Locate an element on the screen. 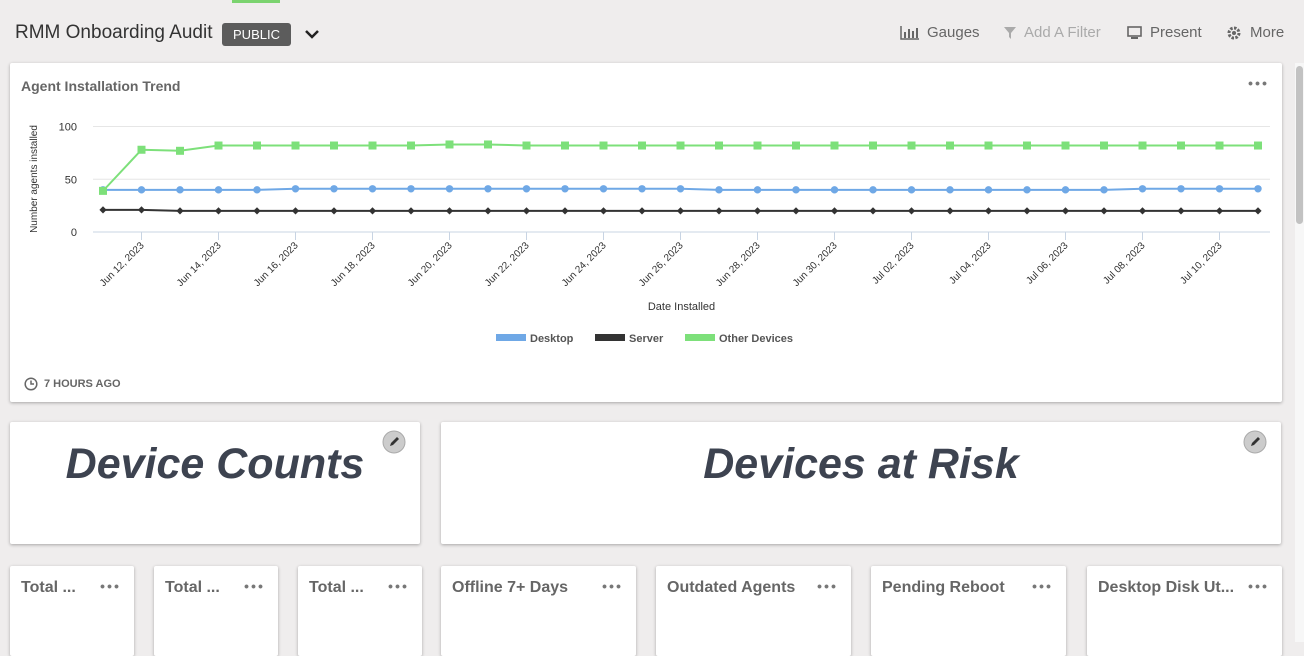 The height and width of the screenshot is (656, 1304). gauges-button: Gauges is located at coordinates (940, 32).